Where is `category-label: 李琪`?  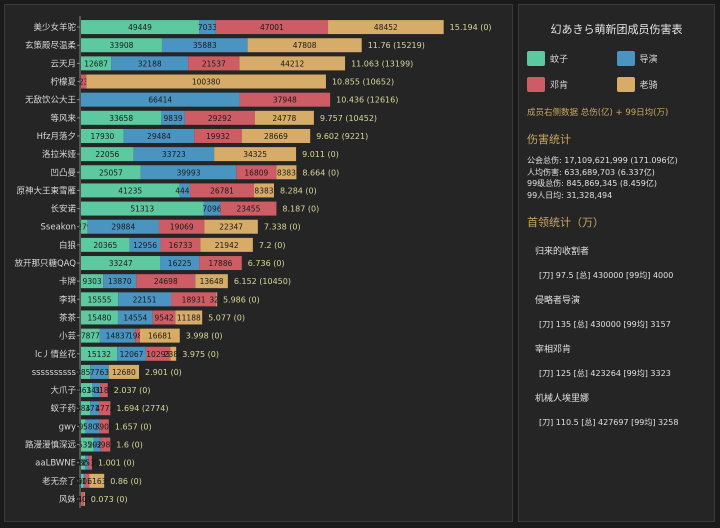
category-label: 李琪 is located at coordinates (68, 299).